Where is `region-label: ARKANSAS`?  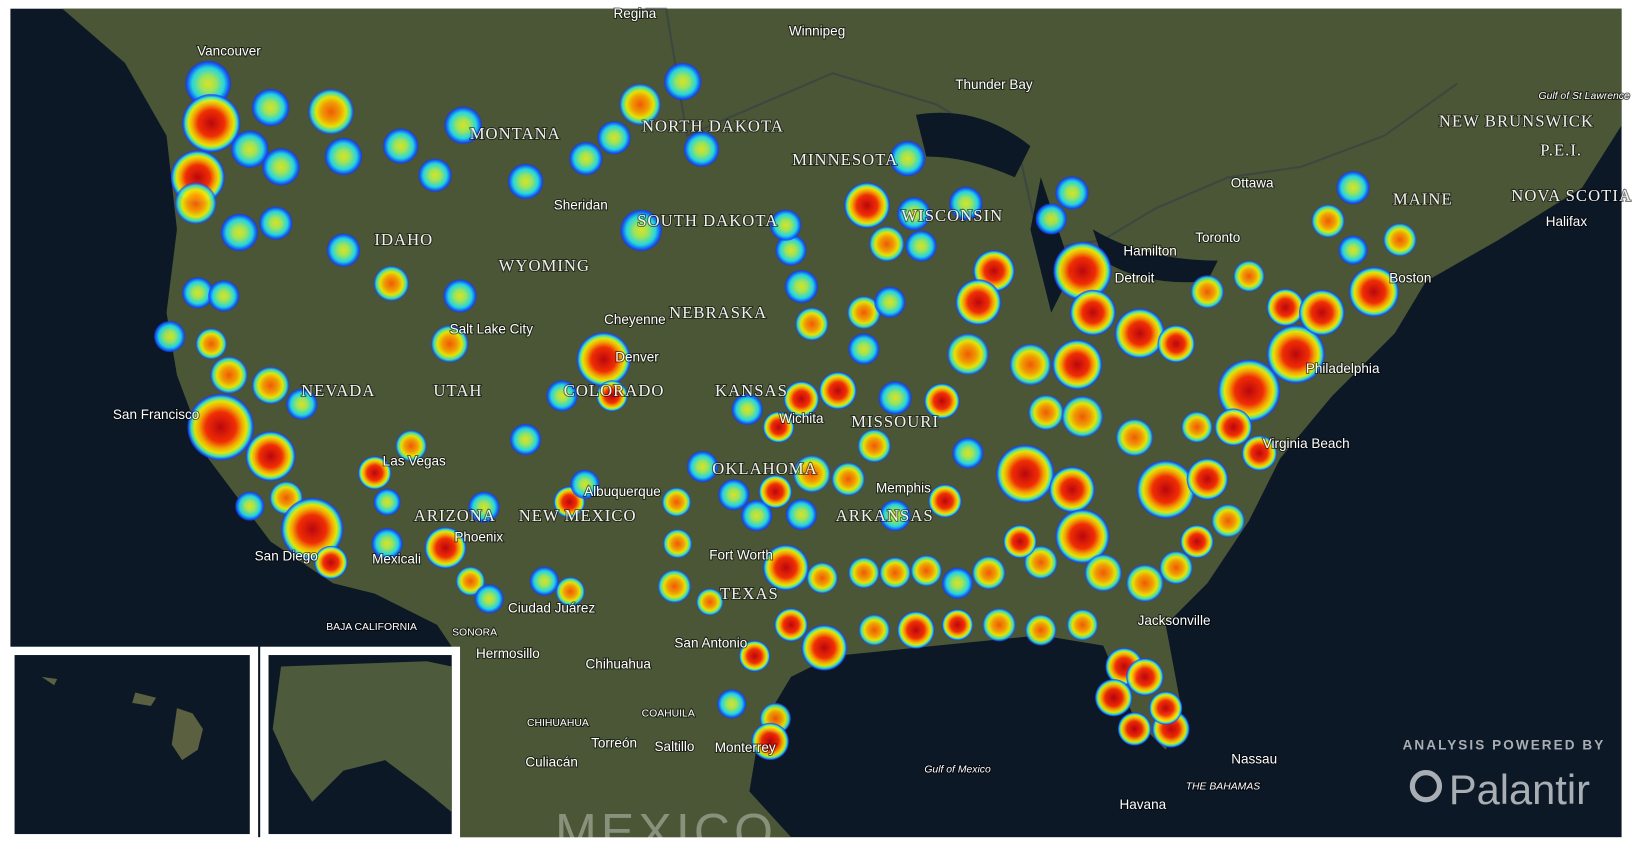
region-label: ARKANSAS is located at coordinates (885, 515).